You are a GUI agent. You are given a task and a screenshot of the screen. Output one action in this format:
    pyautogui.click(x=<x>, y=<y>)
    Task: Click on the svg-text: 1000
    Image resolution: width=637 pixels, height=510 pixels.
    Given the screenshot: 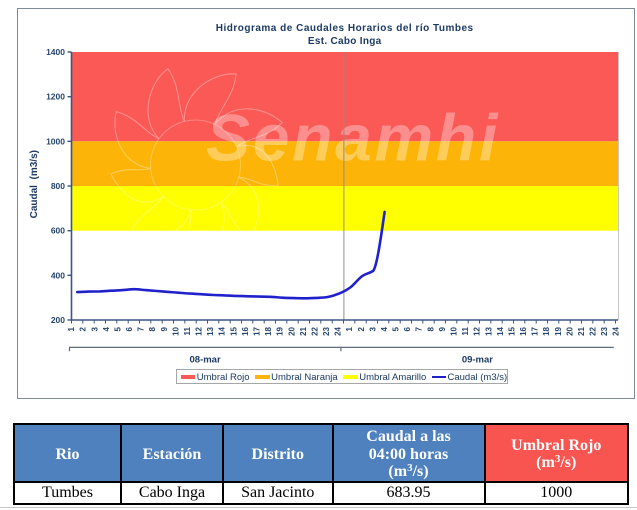 What is the action you would take?
    pyautogui.click(x=55, y=141)
    